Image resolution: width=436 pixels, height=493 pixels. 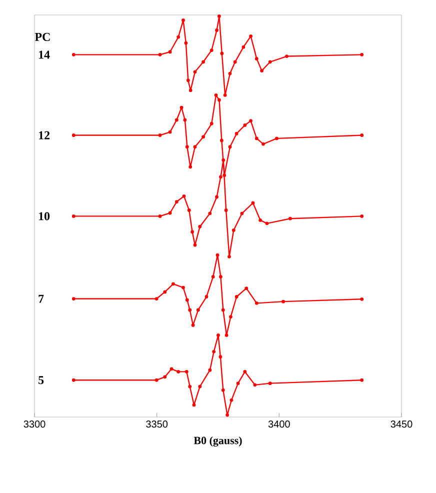 What do you see at coordinates (44, 135) in the screenshot?
I see `series-label: 12` at bounding box center [44, 135].